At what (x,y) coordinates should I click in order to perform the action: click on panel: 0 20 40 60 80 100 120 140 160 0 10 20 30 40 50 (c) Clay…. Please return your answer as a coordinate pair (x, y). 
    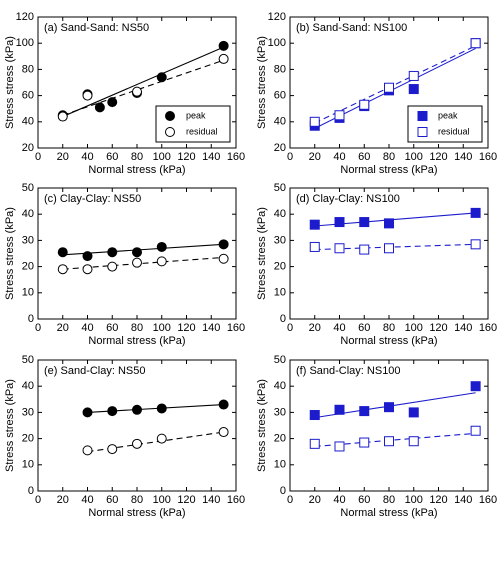
    Looking at the image, I should click on (124, 264).